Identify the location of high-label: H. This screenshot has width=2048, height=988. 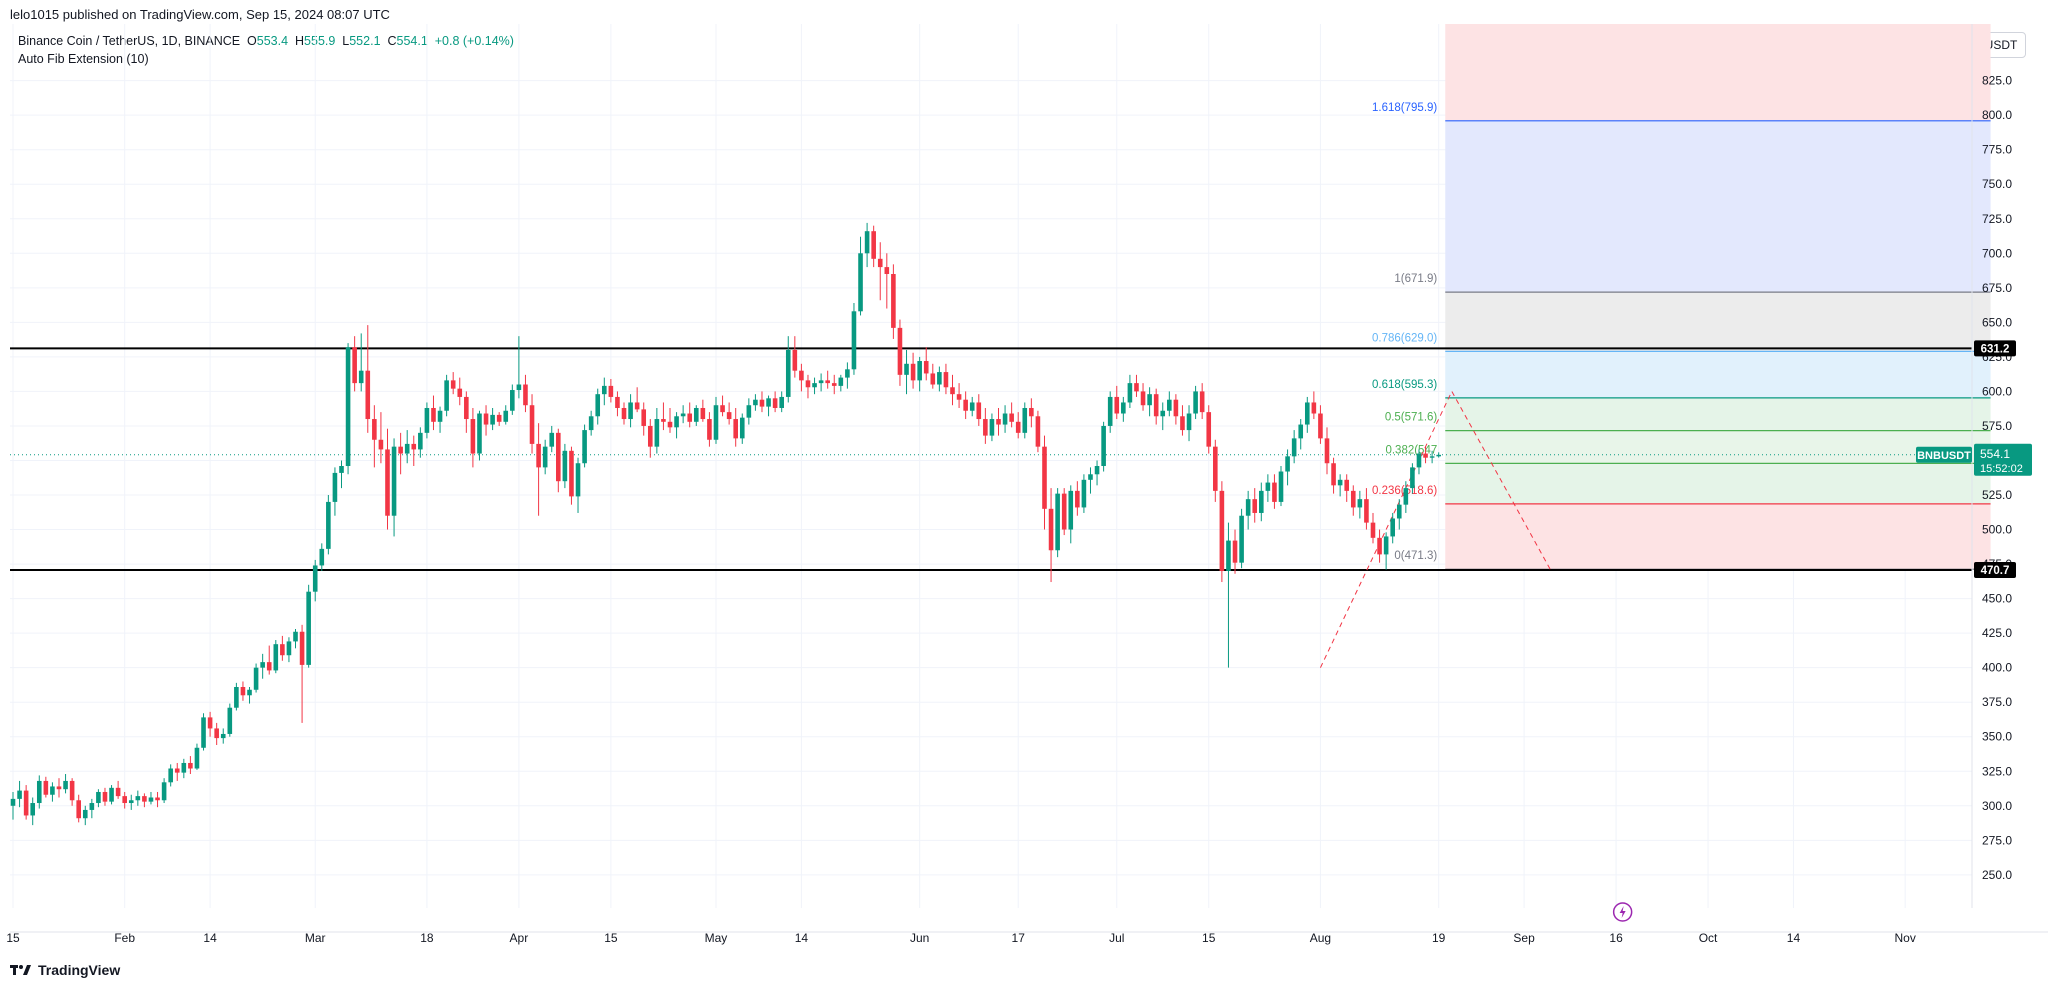
(300, 41).